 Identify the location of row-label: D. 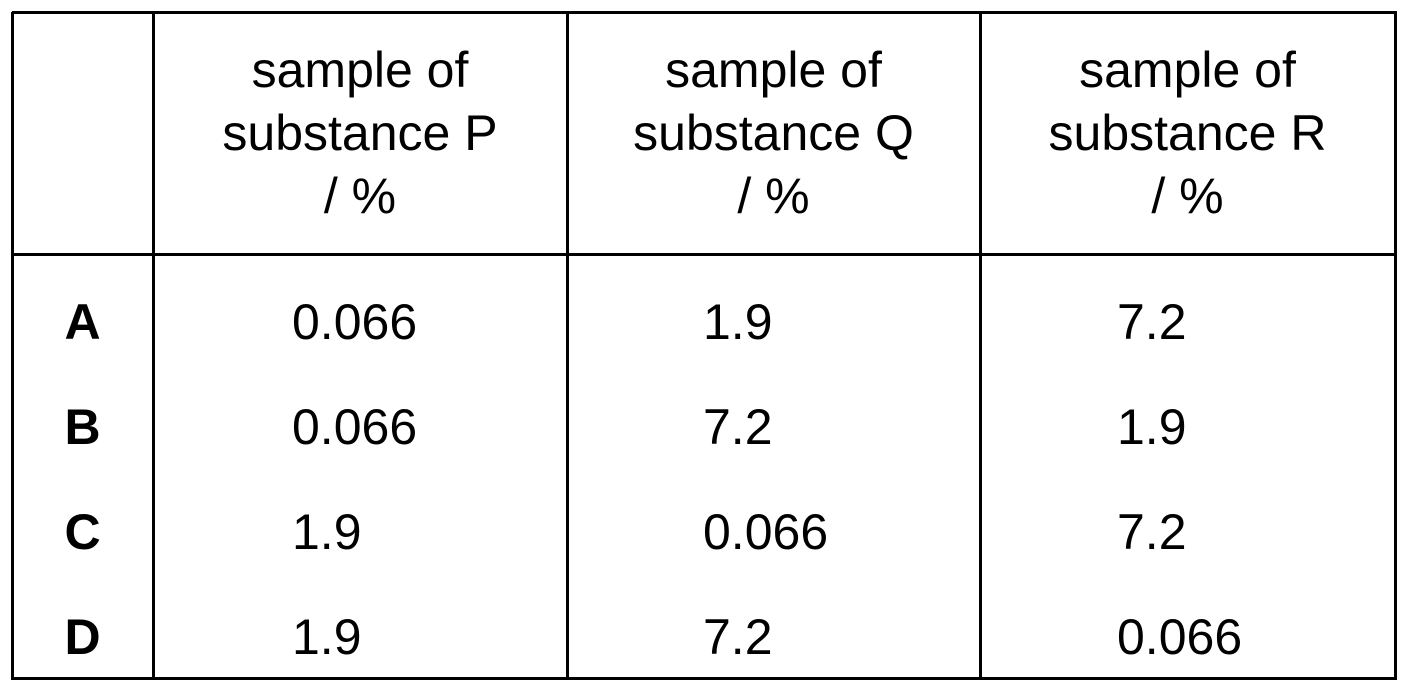
(82, 637).